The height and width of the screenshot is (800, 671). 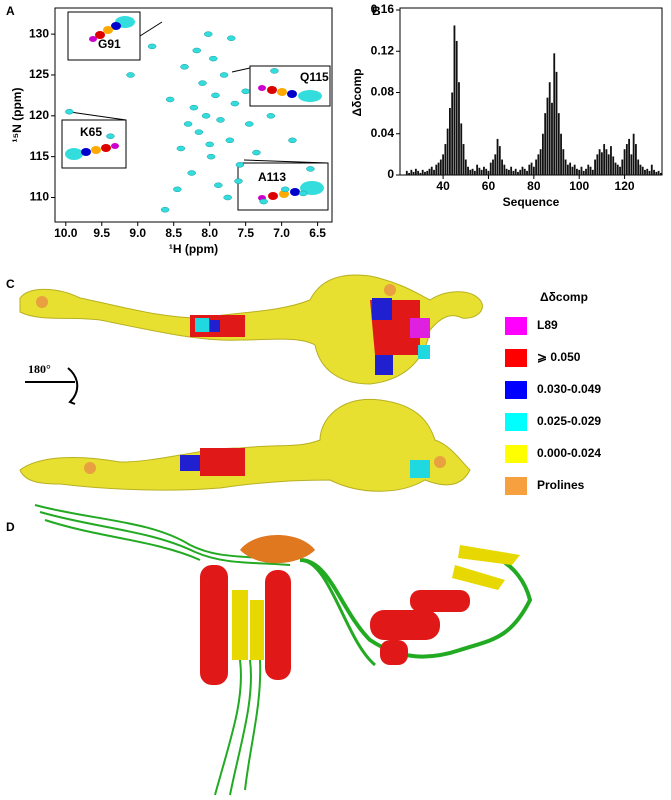 What do you see at coordinates (559, 357) in the screenshot?
I see `legend-label: ⩾ 0.050` at bounding box center [559, 357].